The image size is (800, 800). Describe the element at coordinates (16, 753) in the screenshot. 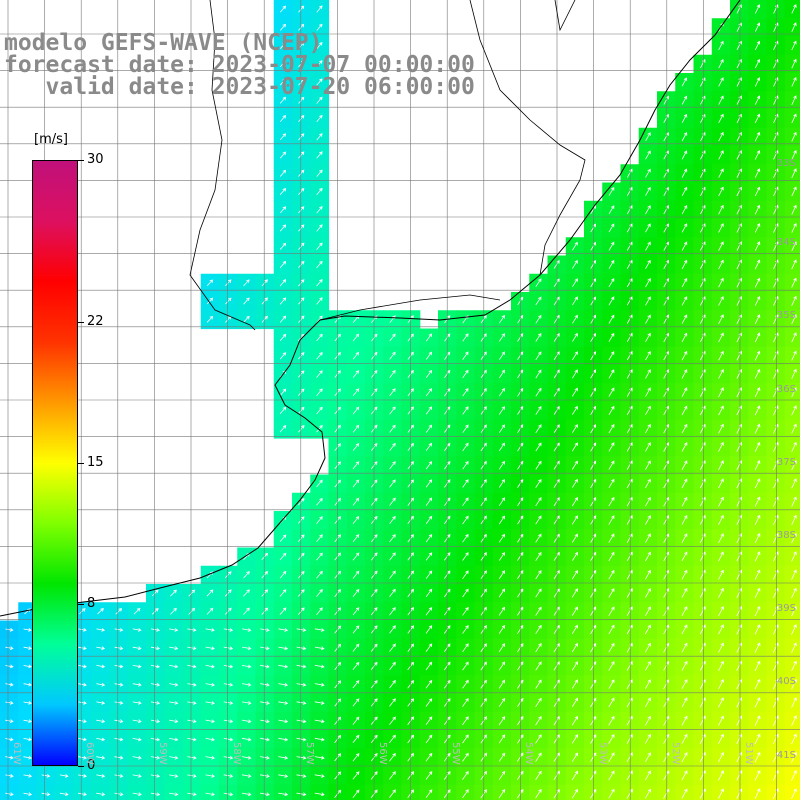

I see `longitude-label: 61W` at that location.